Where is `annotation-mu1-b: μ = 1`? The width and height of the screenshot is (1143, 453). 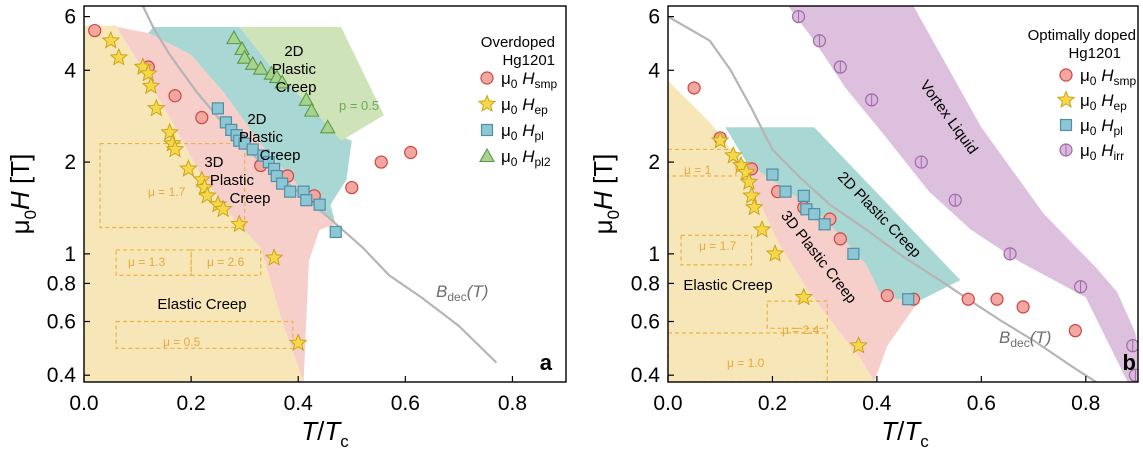
annotation-mu1-b: μ = 1 is located at coordinates (698, 170).